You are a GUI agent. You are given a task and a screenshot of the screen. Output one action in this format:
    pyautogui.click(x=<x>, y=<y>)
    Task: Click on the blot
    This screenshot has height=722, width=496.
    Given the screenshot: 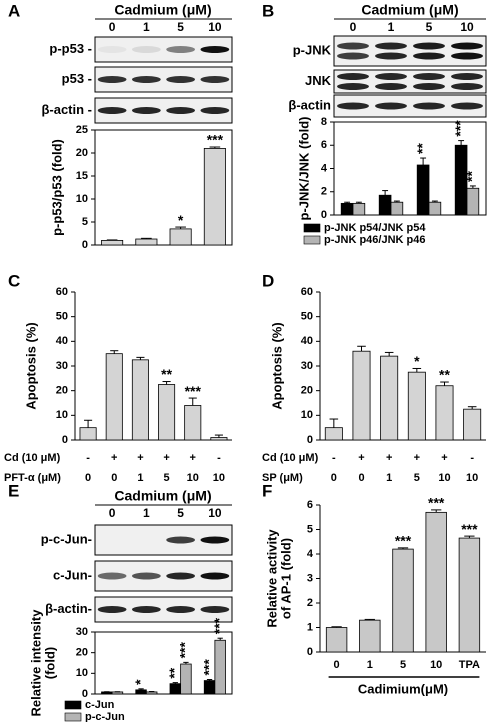 What is the action you would take?
    pyautogui.click(x=410, y=51)
    